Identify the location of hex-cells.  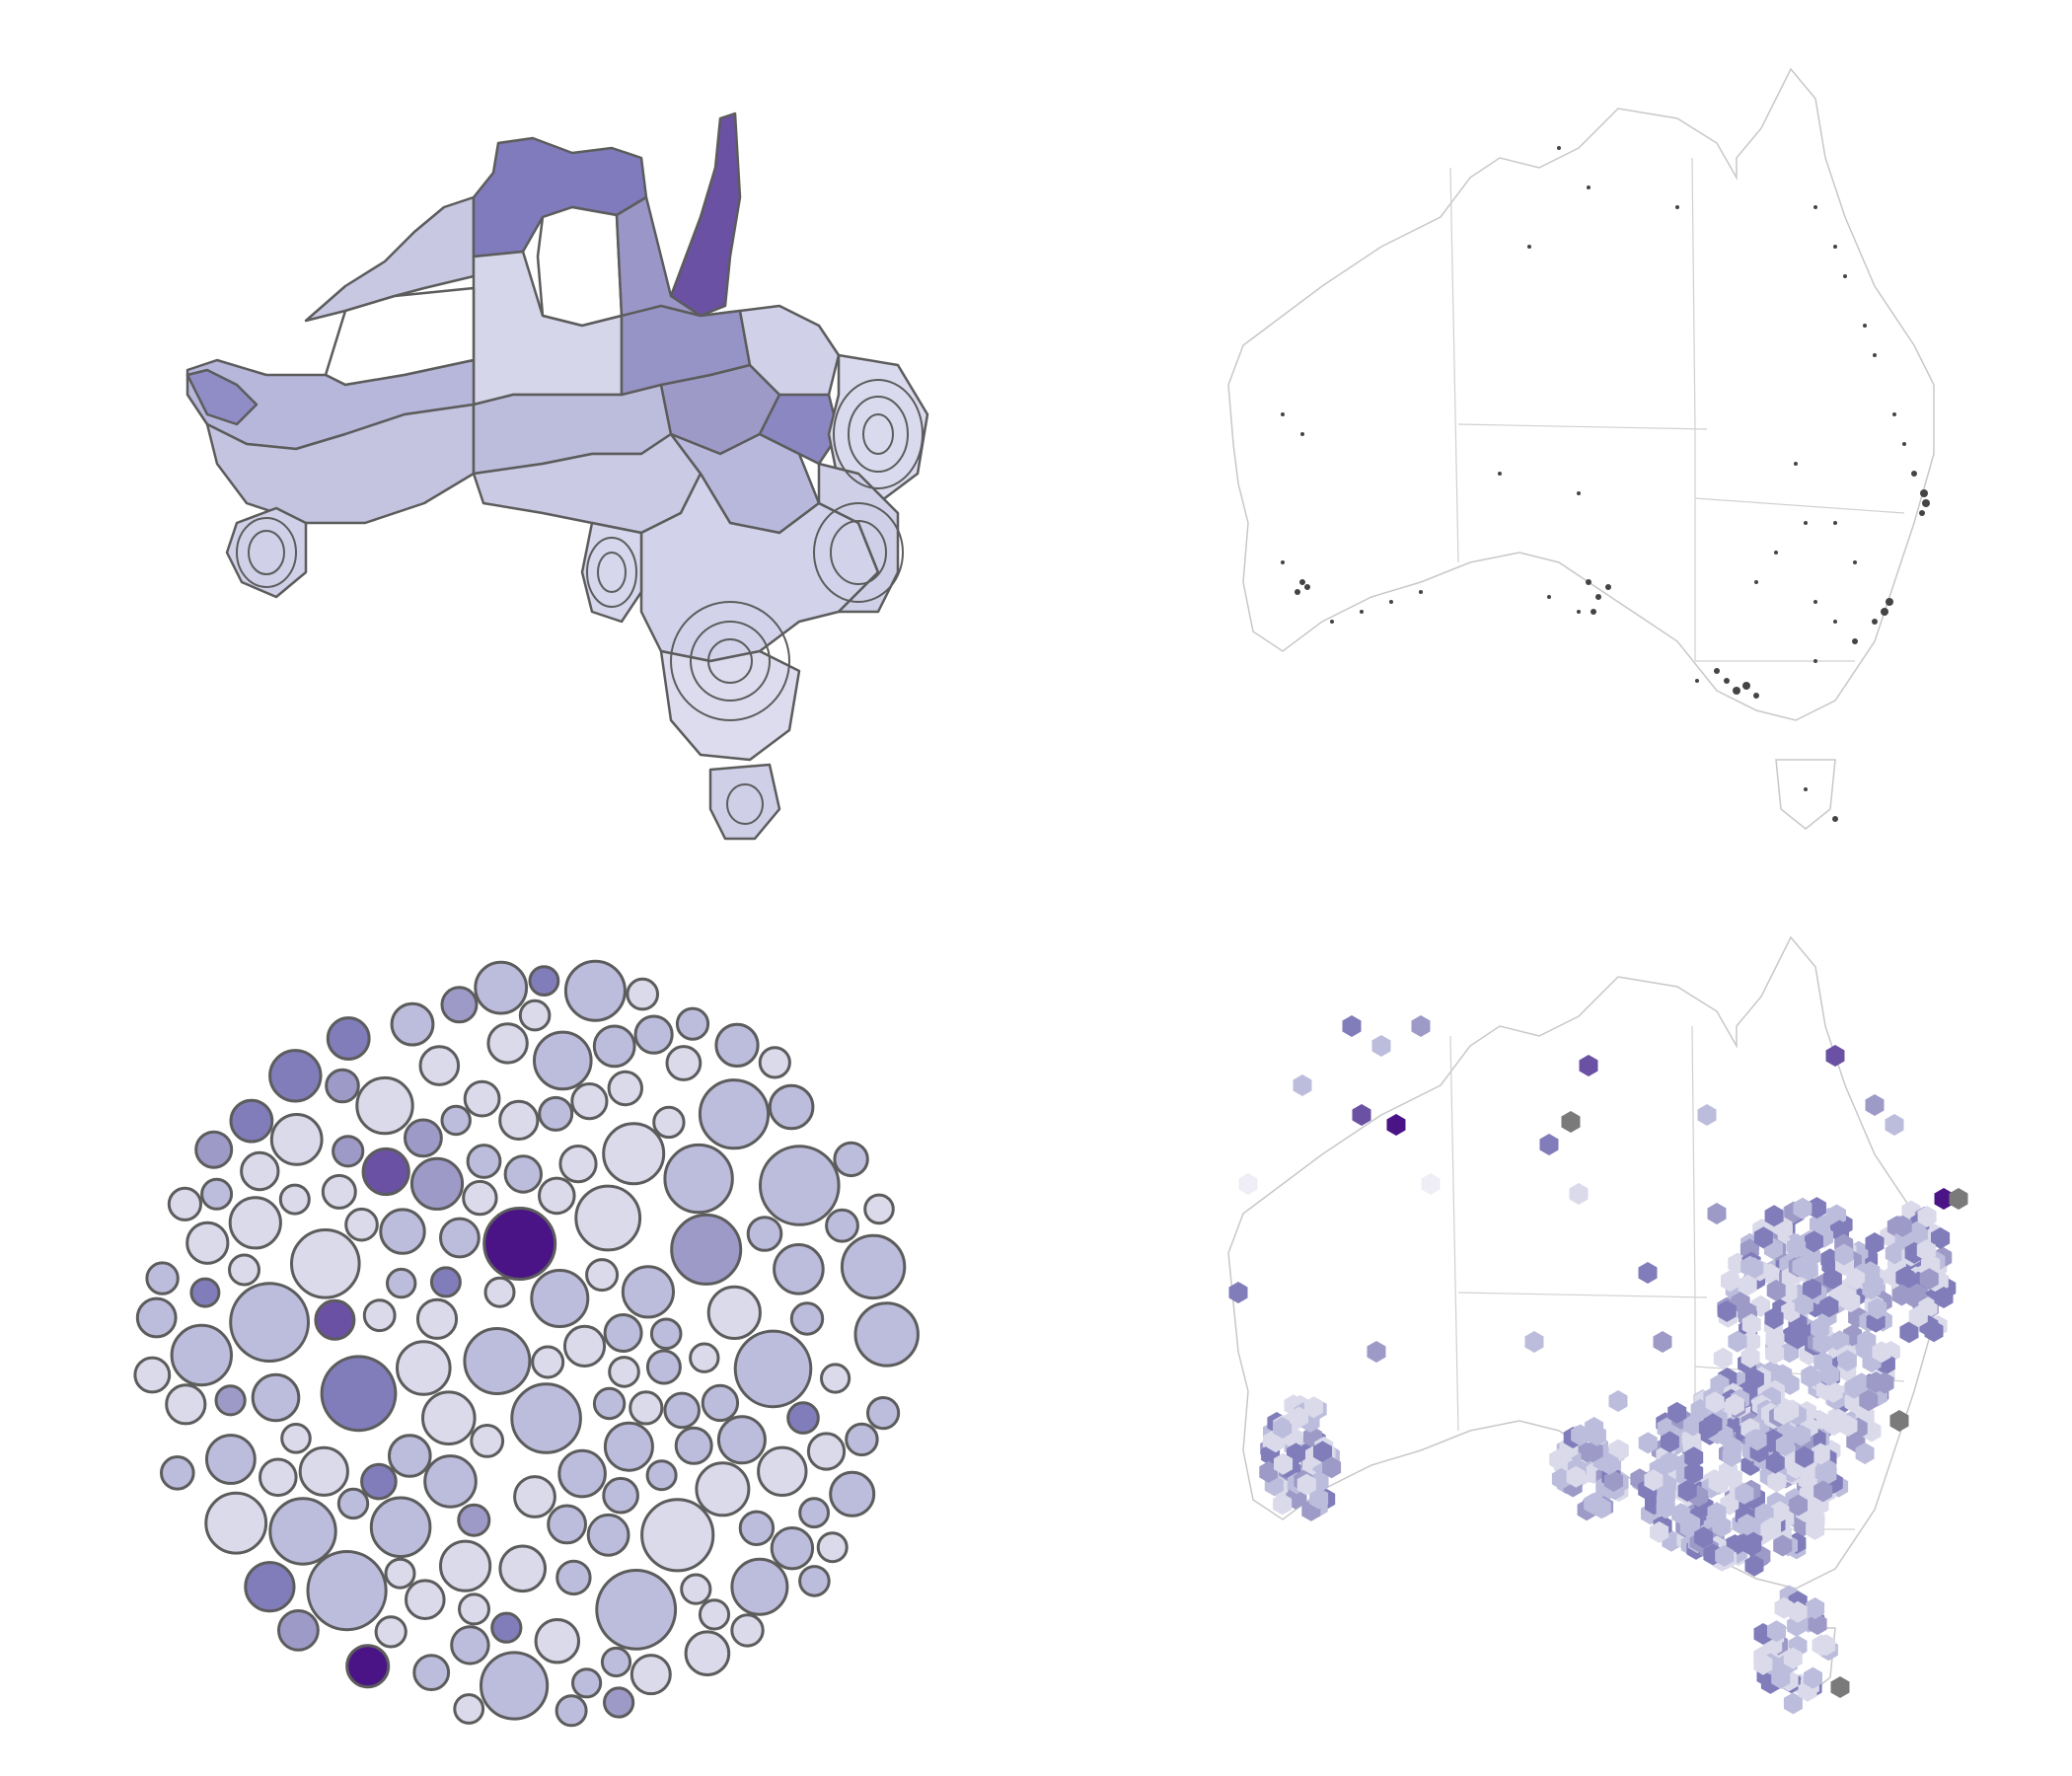
(1598, 1365).